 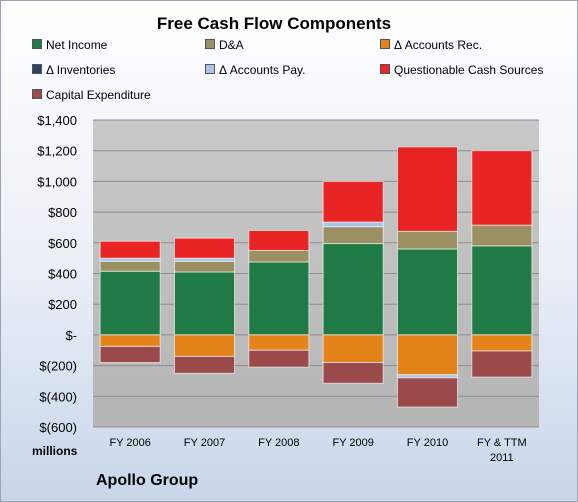 What do you see at coordinates (427, 443) in the screenshot?
I see `x-tick-label: FY 2010` at bounding box center [427, 443].